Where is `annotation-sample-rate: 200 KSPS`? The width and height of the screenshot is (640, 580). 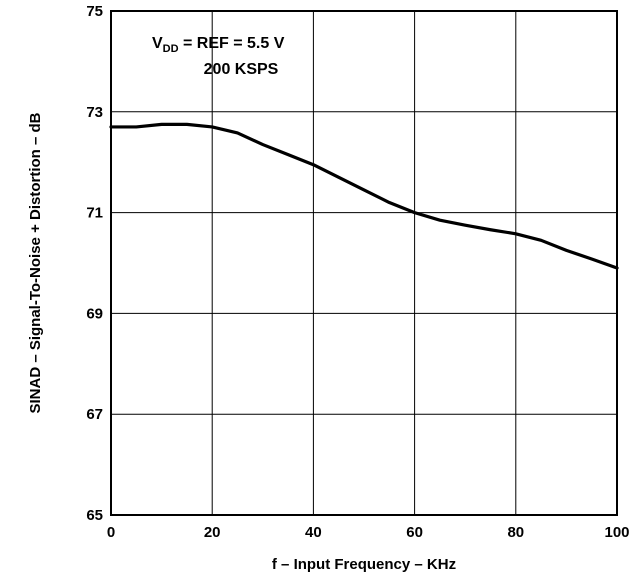 annotation-sample-rate: 200 KSPS is located at coordinates (241, 69).